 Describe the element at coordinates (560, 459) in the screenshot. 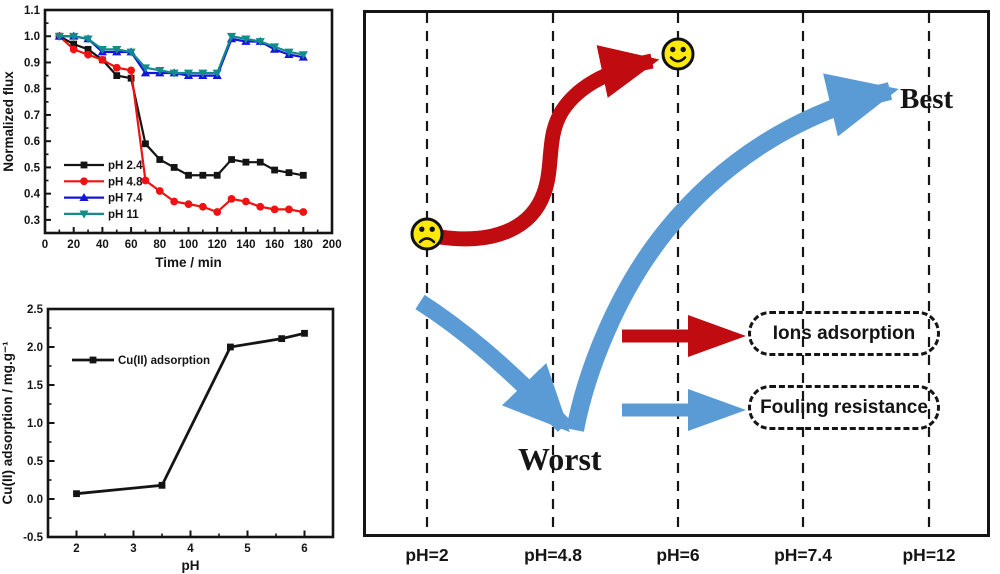

I see `worst-label: Worst` at that location.